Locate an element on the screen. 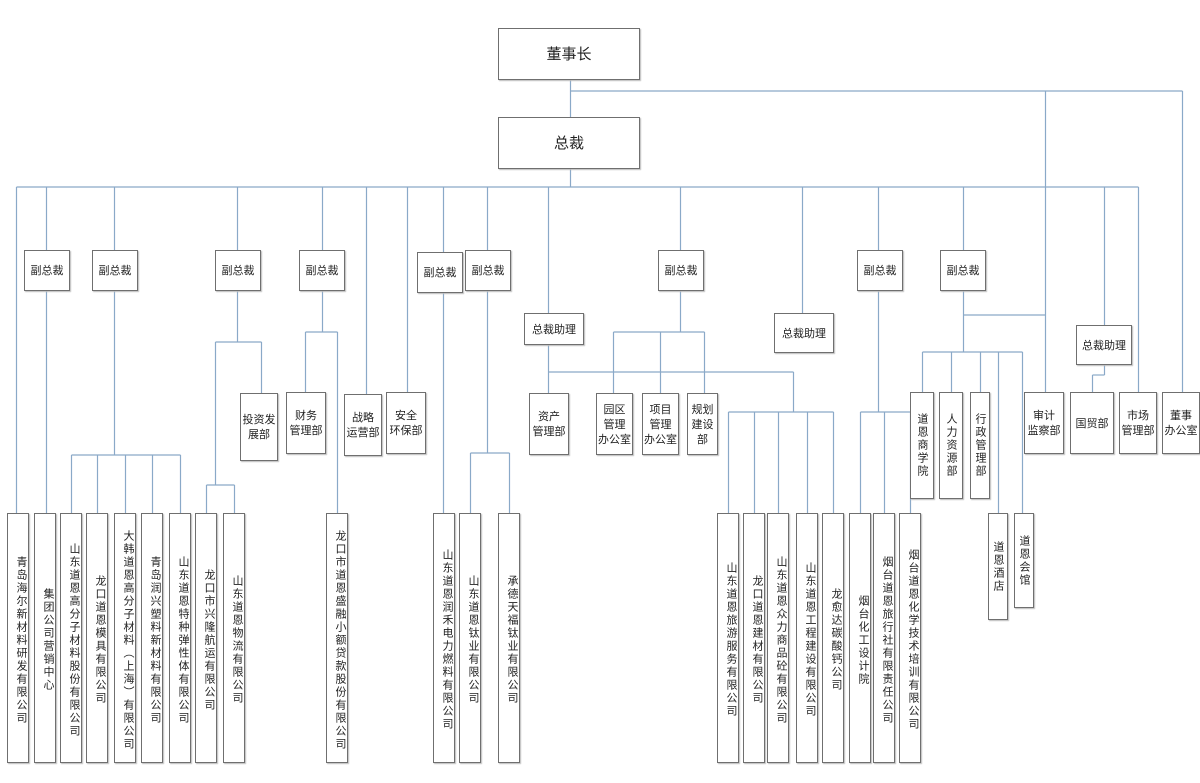 Image resolution: width=1200 pixels, height=783 pixels. department-box: 道恩酒店 is located at coordinates (998, 566).